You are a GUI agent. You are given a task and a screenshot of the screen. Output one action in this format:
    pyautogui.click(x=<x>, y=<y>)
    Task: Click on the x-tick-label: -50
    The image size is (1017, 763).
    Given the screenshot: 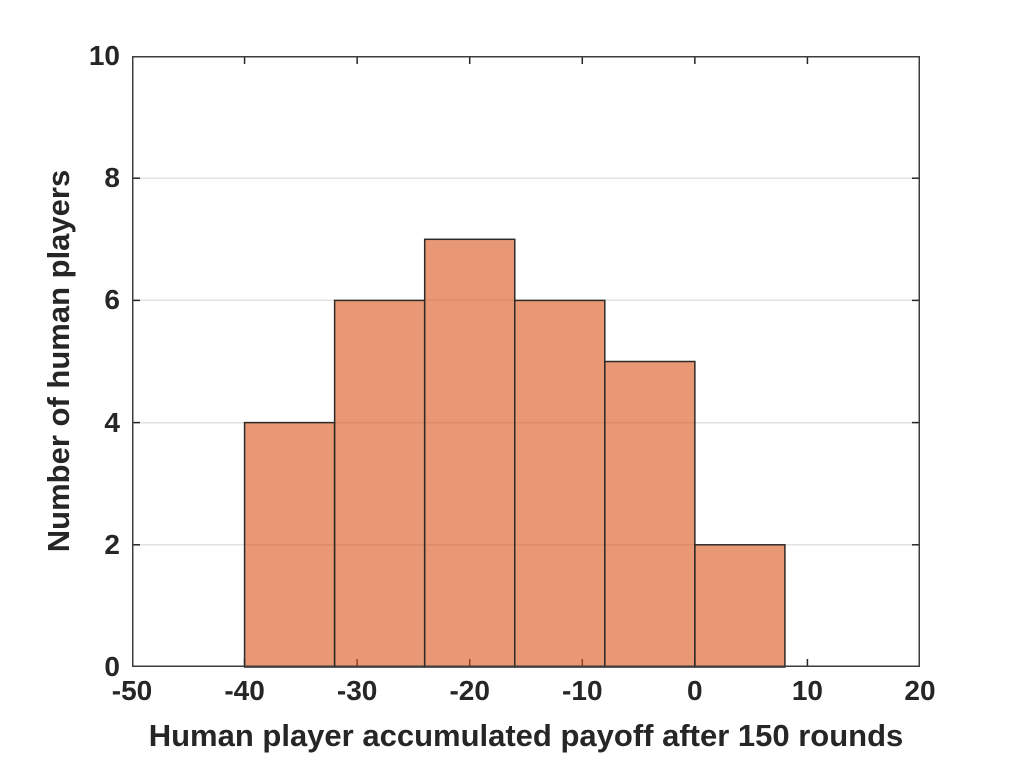 What is the action you would take?
    pyautogui.click(x=132, y=690)
    